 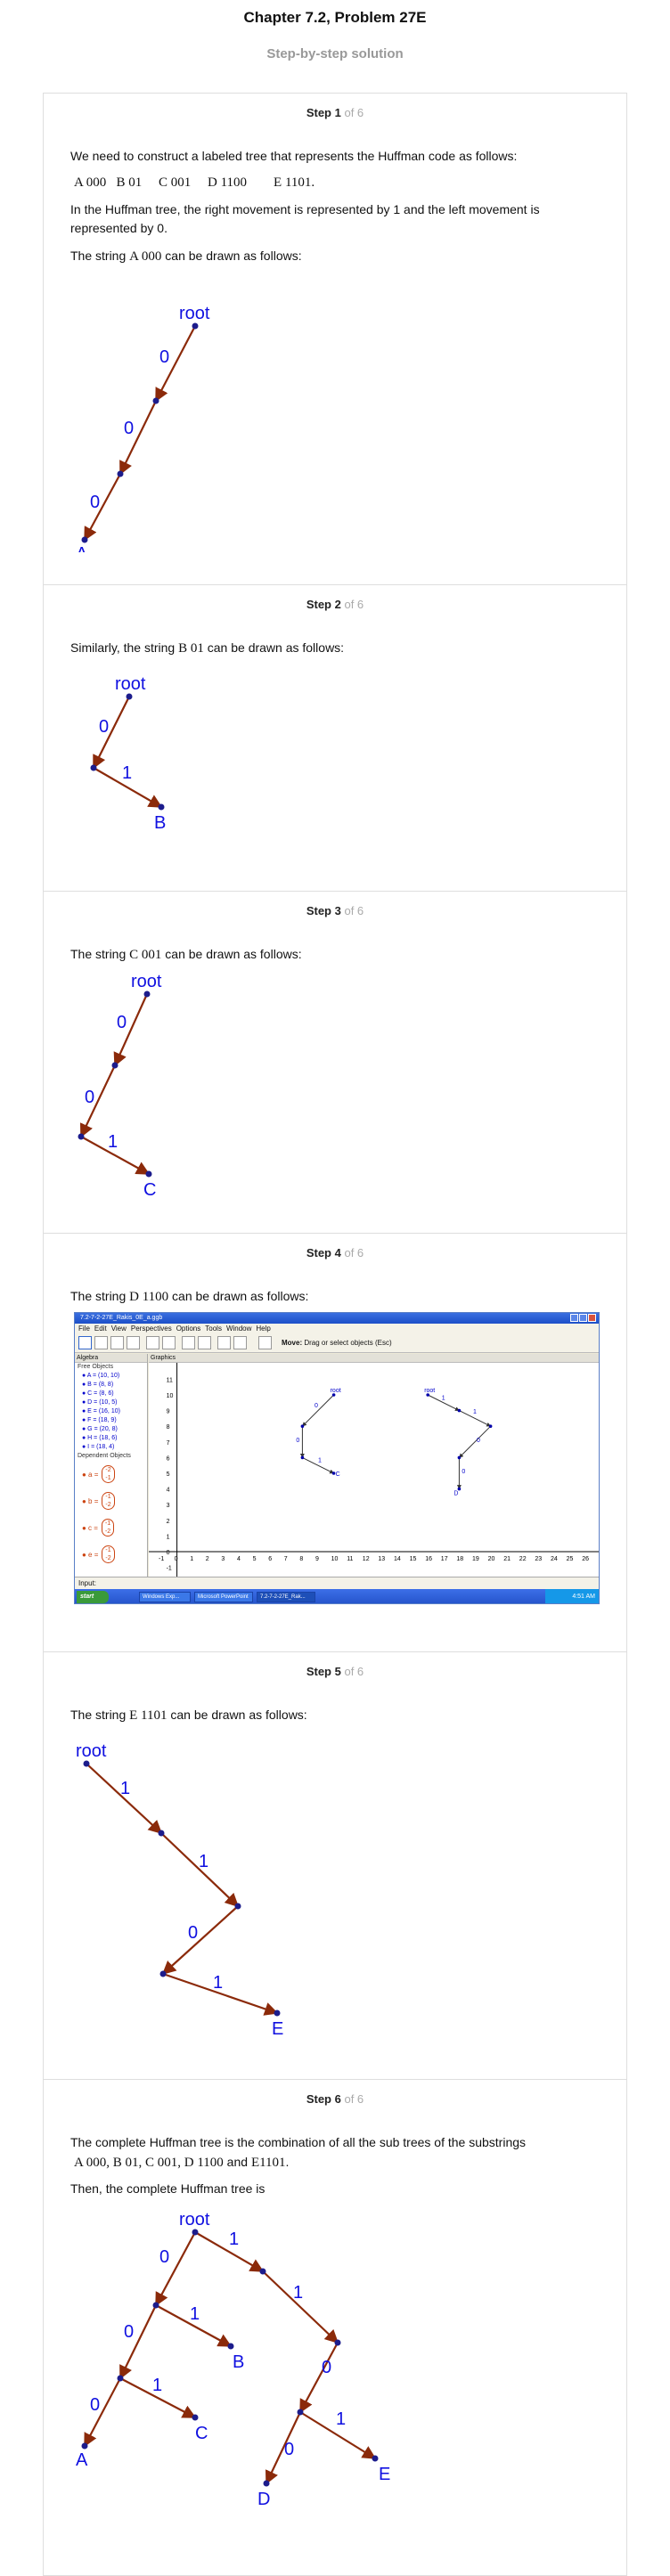 I want to click on input-bar: Input:, so click(x=337, y=1583).